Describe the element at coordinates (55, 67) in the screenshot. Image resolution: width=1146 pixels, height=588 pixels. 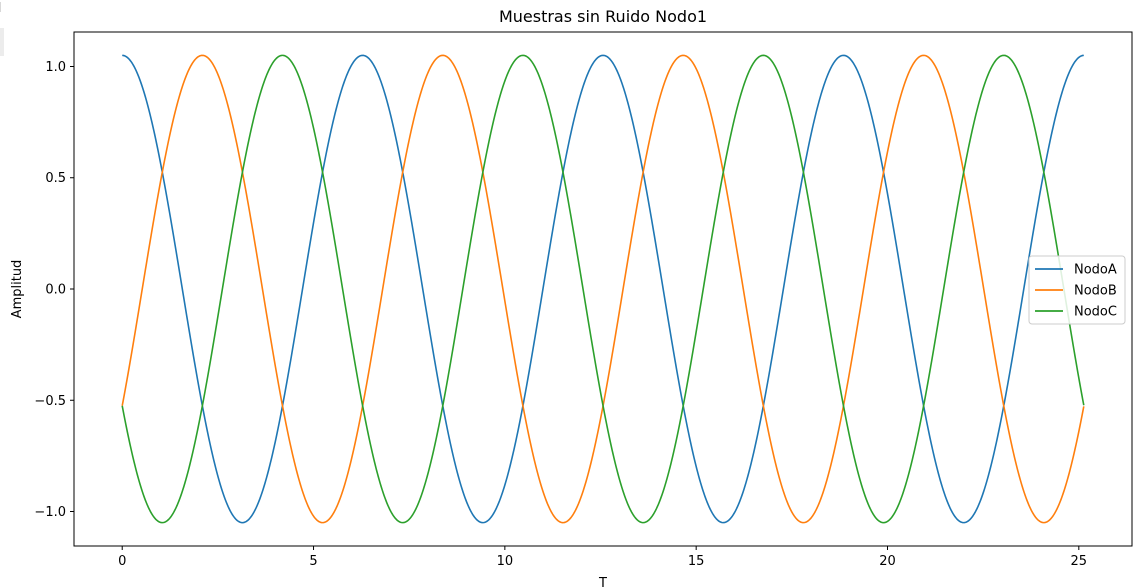
I see `y-tick-label: 1.0` at that location.